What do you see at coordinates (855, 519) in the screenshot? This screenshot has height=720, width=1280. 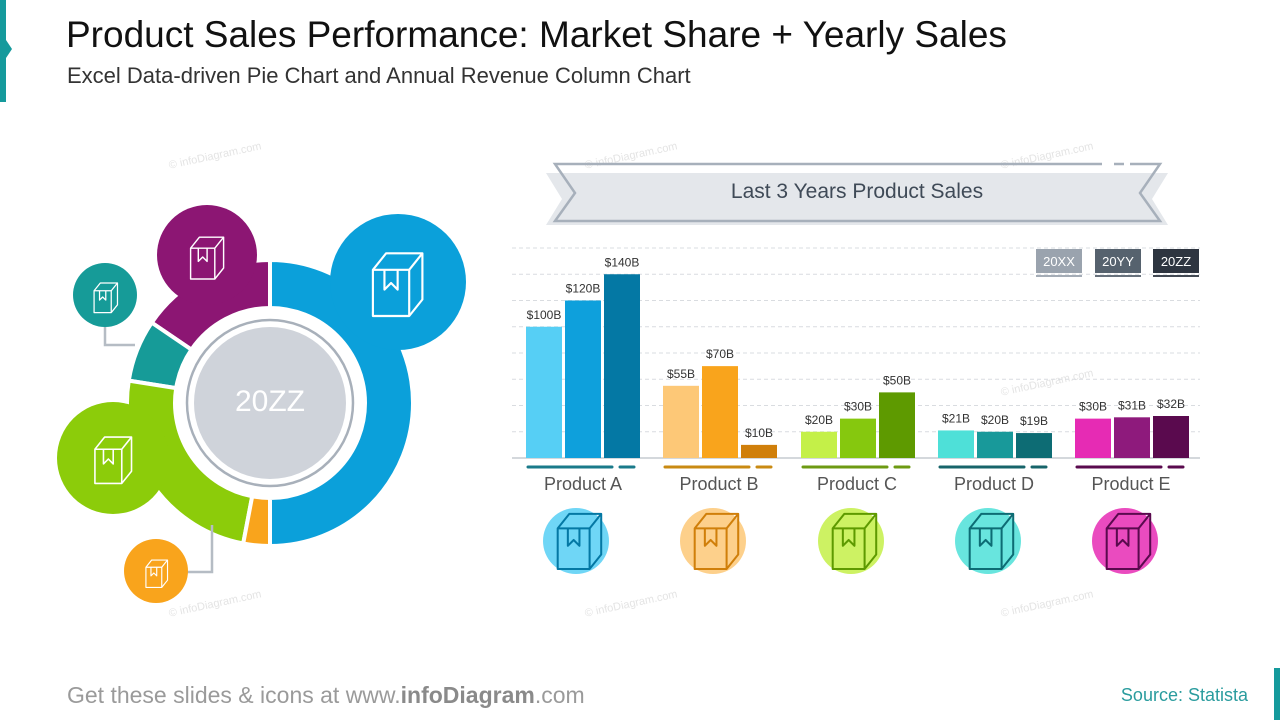 I see `product-decor` at bounding box center [855, 519].